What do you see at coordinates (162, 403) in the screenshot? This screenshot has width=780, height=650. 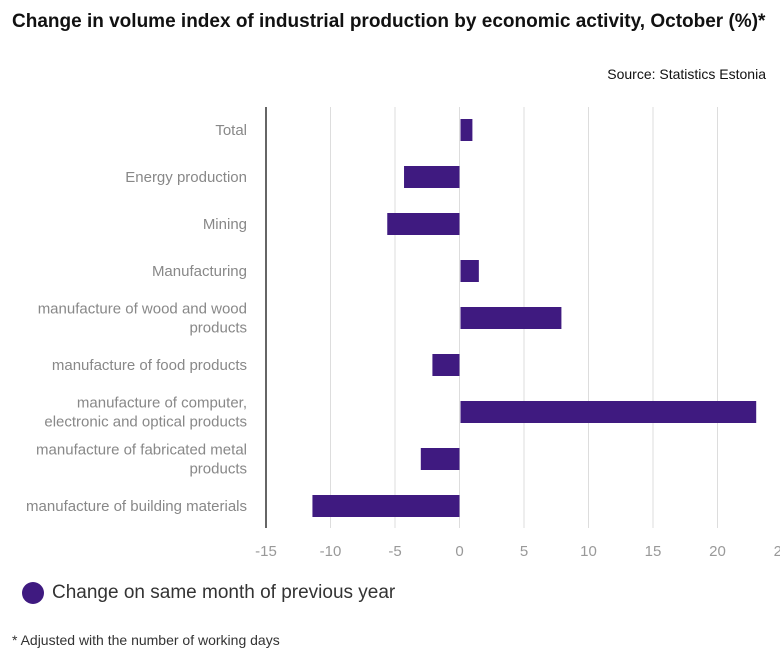 I see `category-label: manufacture of computer,` at bounding box center [162, 403].